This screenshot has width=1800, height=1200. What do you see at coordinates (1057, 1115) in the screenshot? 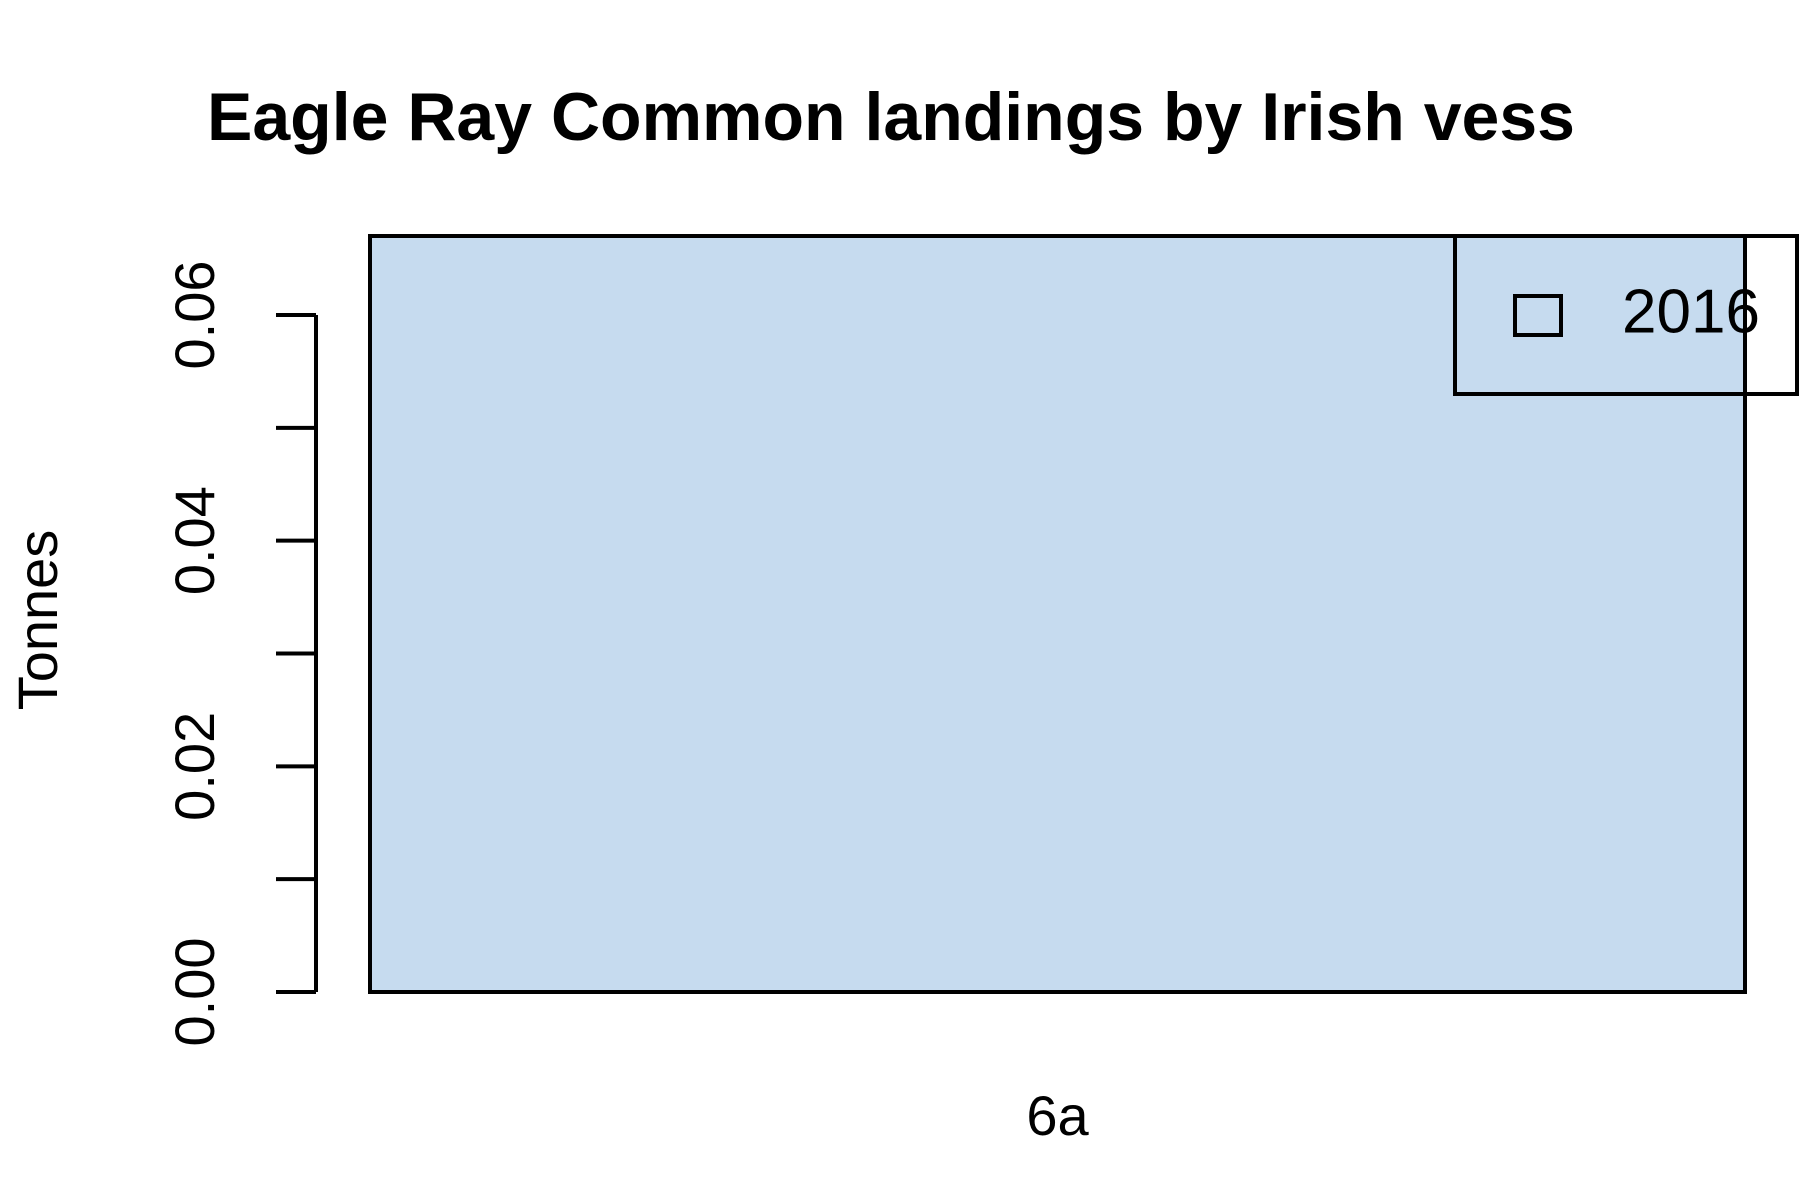
I see `x-tick-label: 6a` at bounding box center [1057, 1115].